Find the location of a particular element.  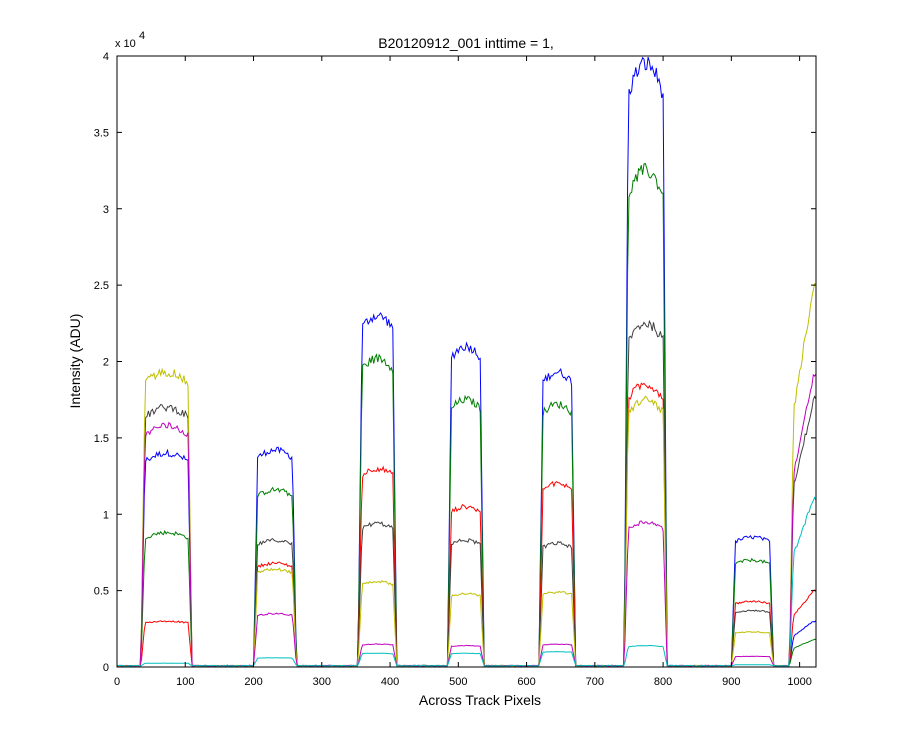

y-tick-label: 2.5 is located at coordinates (101, 286).